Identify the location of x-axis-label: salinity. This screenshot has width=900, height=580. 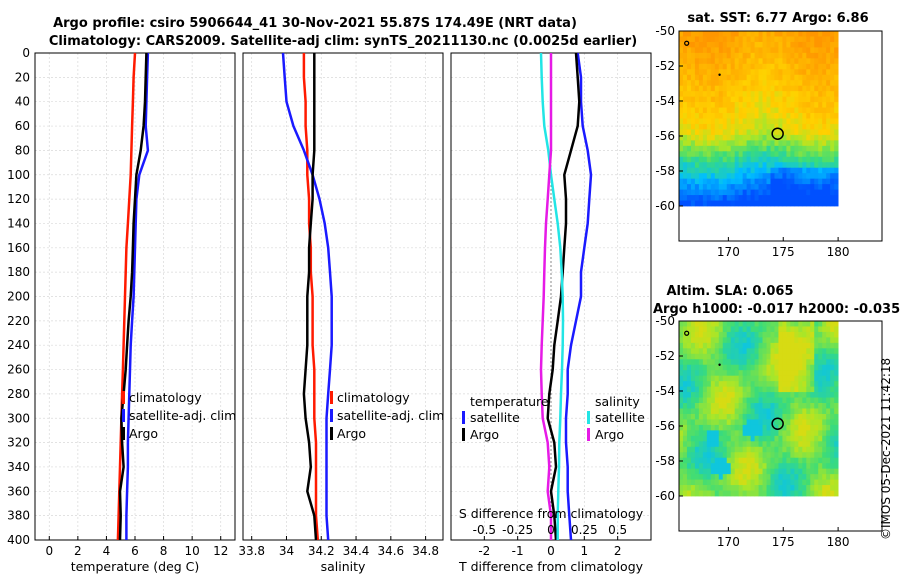
(343, 566).